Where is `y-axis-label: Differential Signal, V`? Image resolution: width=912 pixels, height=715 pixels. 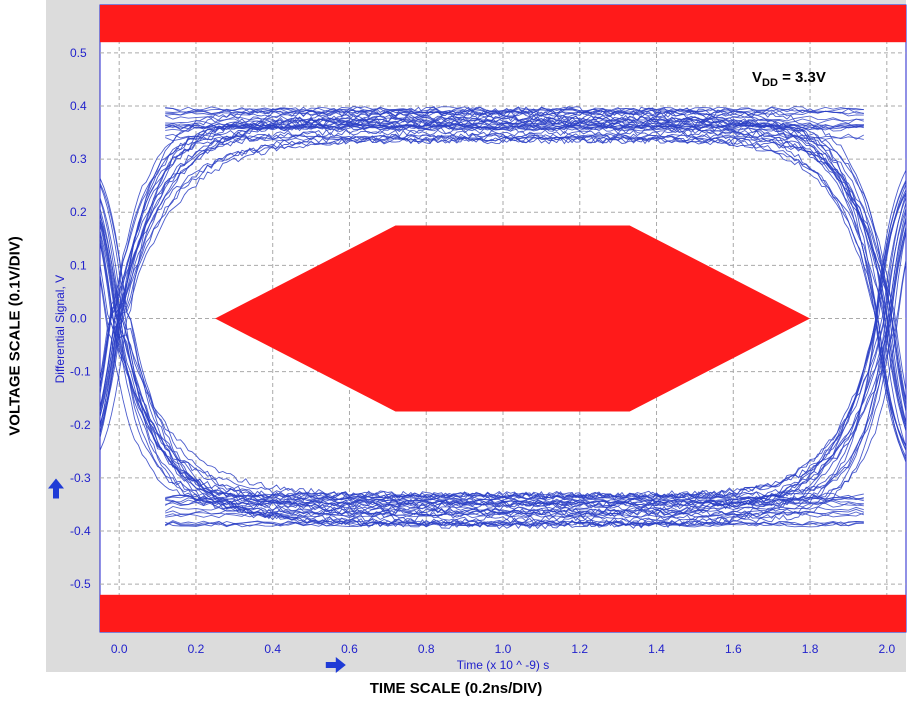
y-axis-label: Differential Signal, V is located at coordinates (60, 329).